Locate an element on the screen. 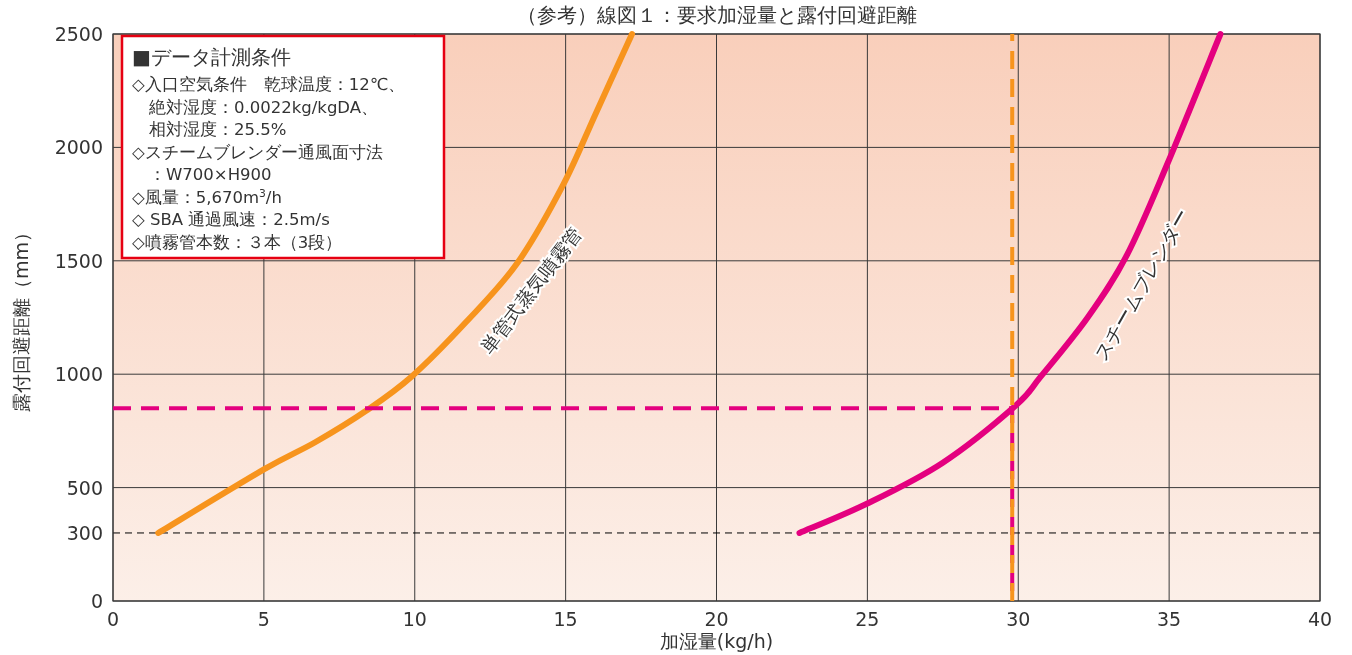  annotation: 相対湿度：25.5% is located at coordinates (209, 129).